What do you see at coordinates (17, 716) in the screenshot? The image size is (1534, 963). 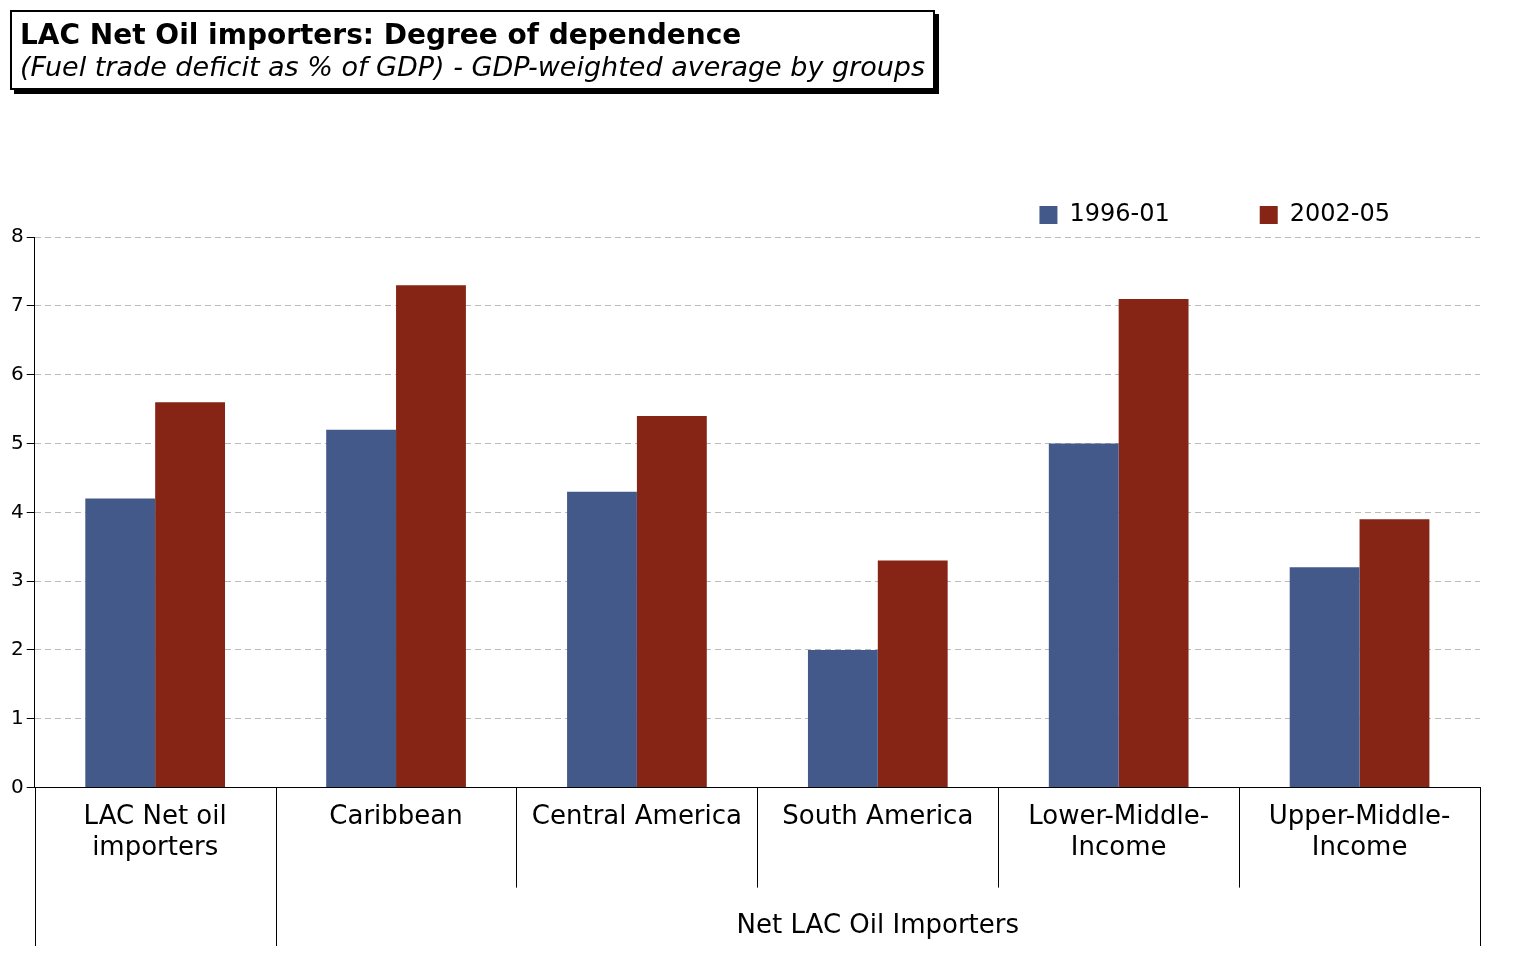 I see `y-tick-label: 1` at bounding box center [17, 716].